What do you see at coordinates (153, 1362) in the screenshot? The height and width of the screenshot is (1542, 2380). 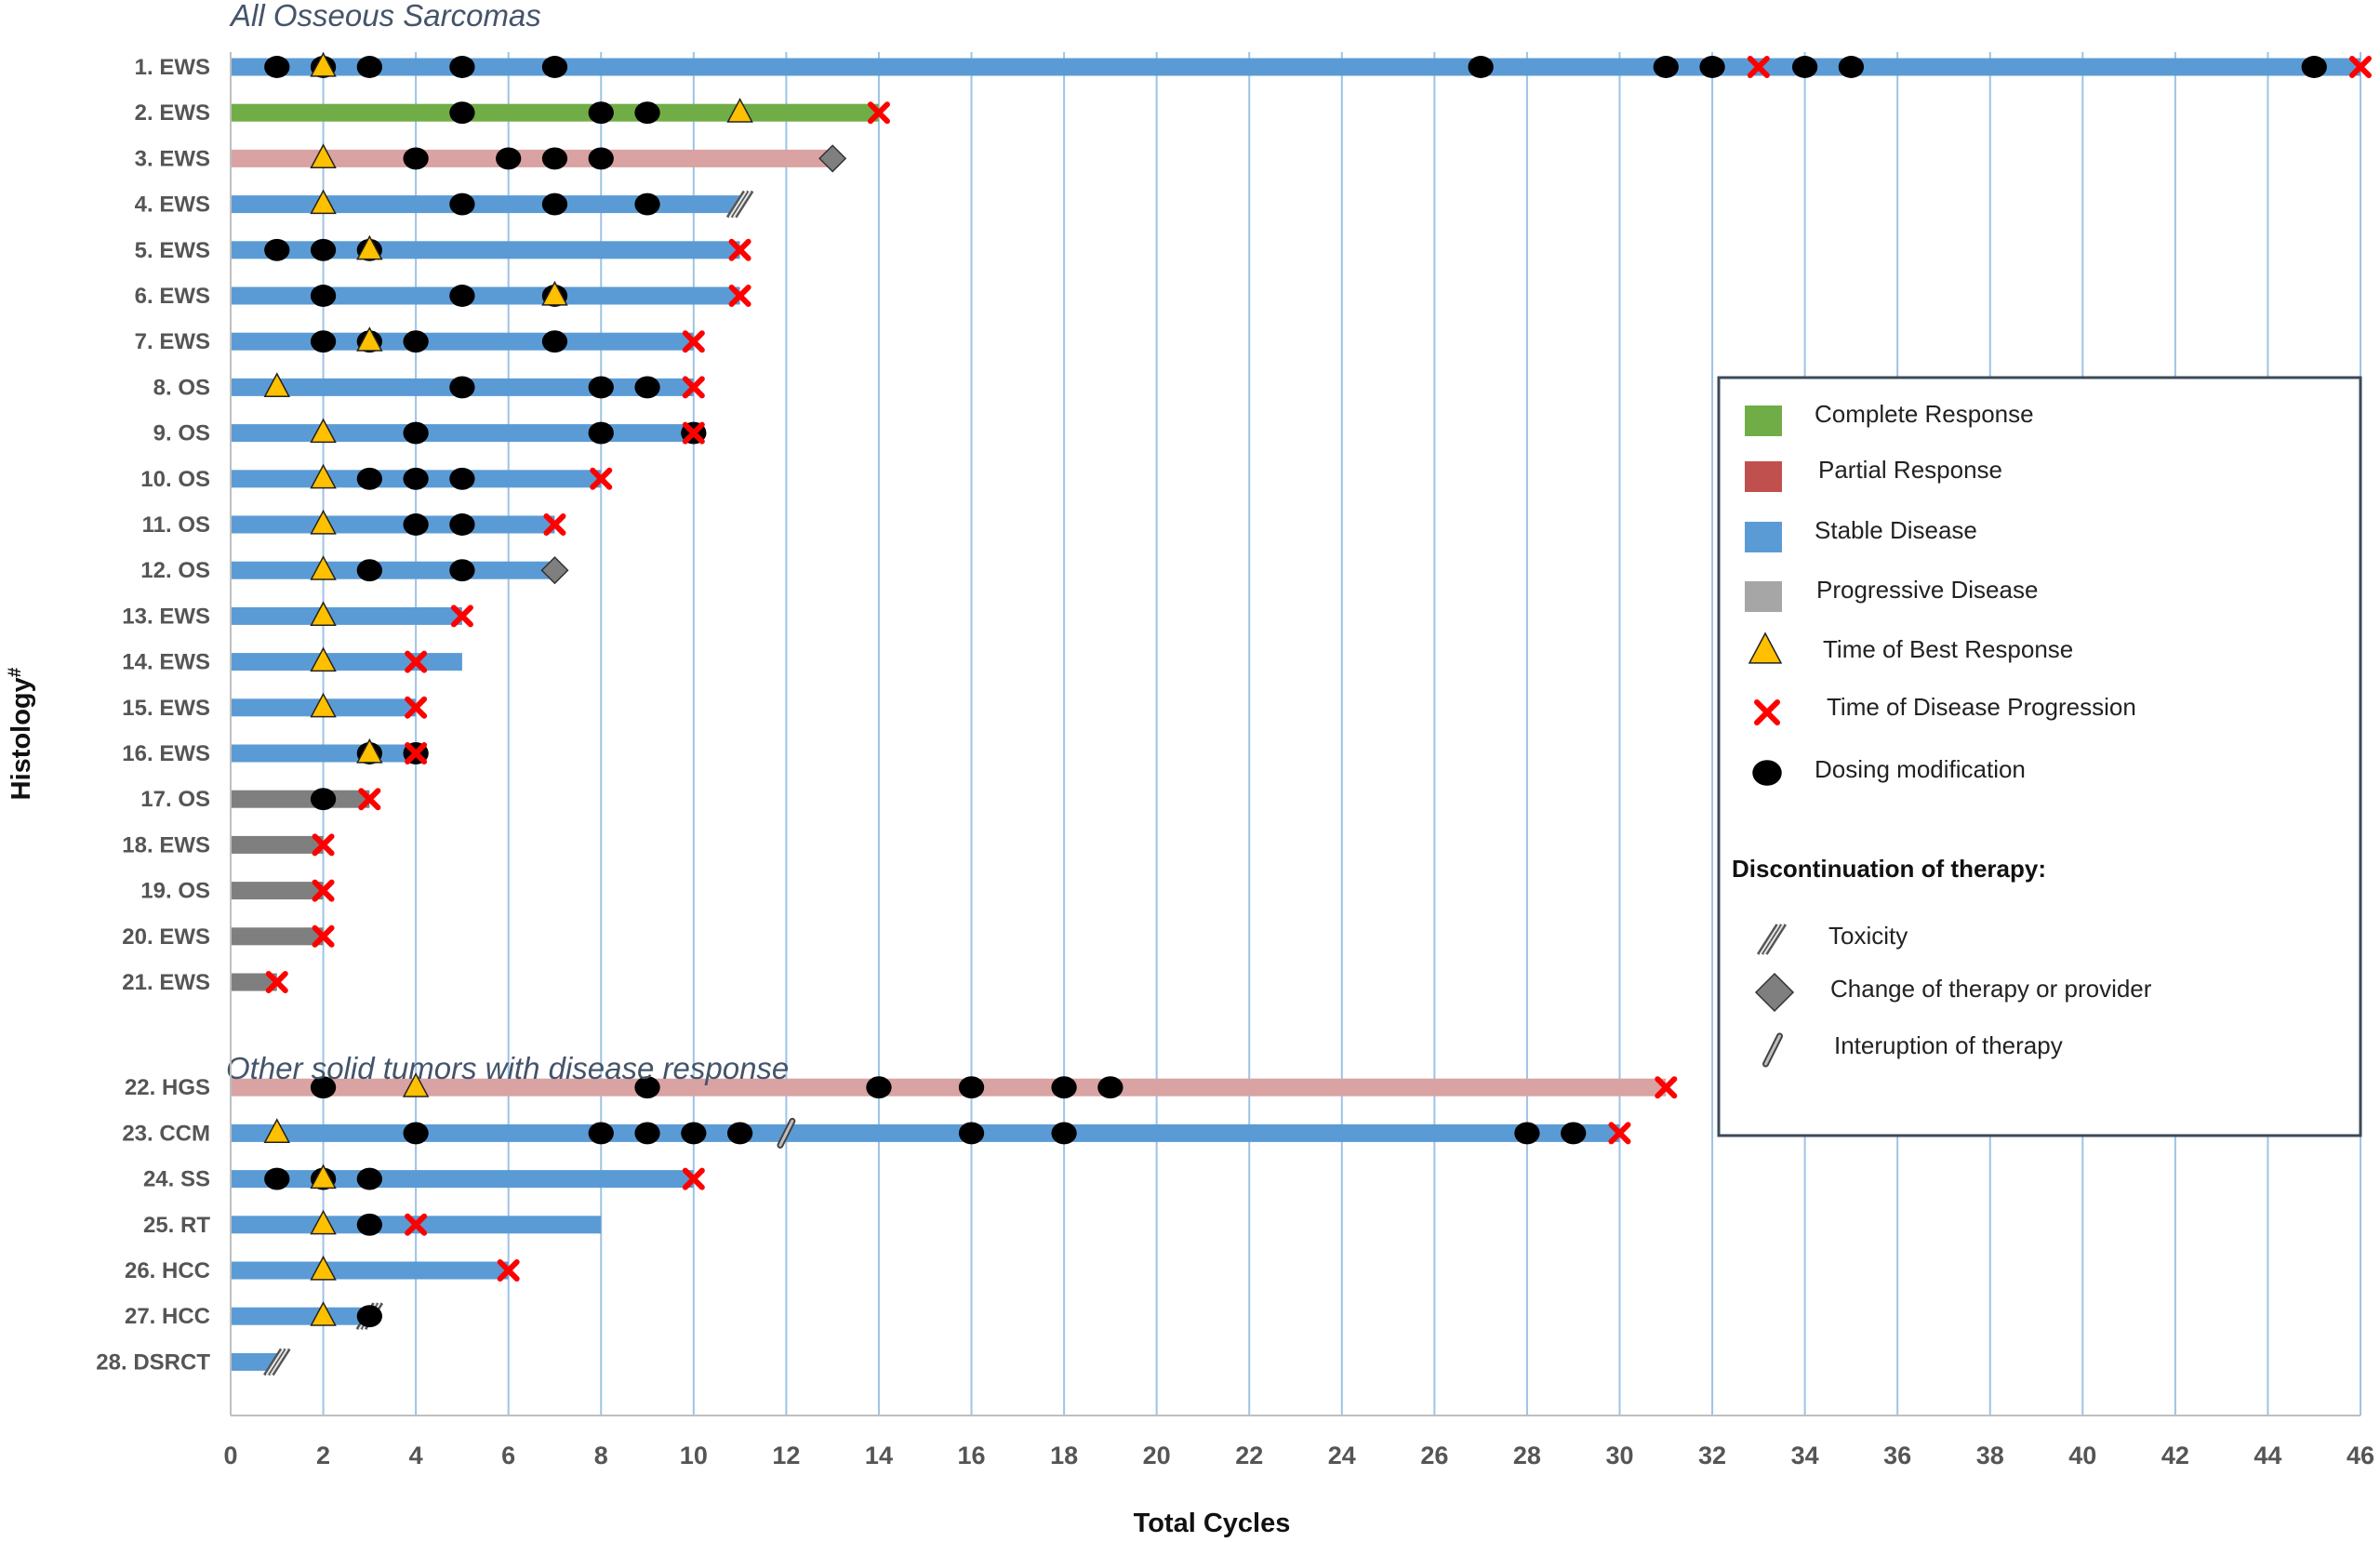 I see `row-label-28: 28. DSRCT` at bounding box center [153, 1362].